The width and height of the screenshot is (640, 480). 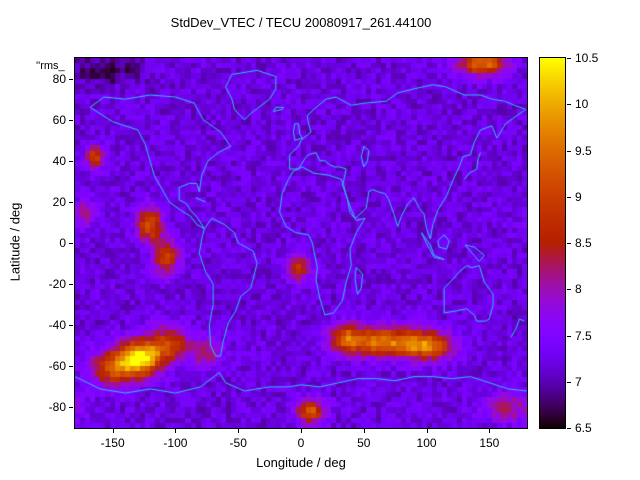 What do you see at coordinates (578, 289) in the screenshot?
I see `colorbar-tick-label: 8` at bounding box center [578, 289].